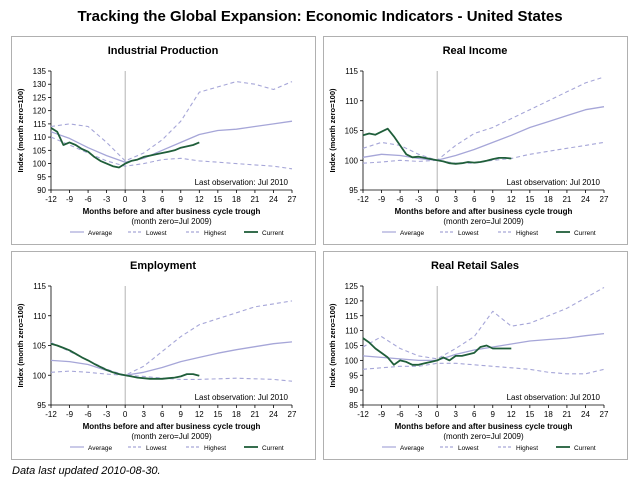 This screenshot has width=640, height=485. Describe the element at coordinates (163, 51) in the screenshot. I see `chart-title: Industrial Production` at that location.